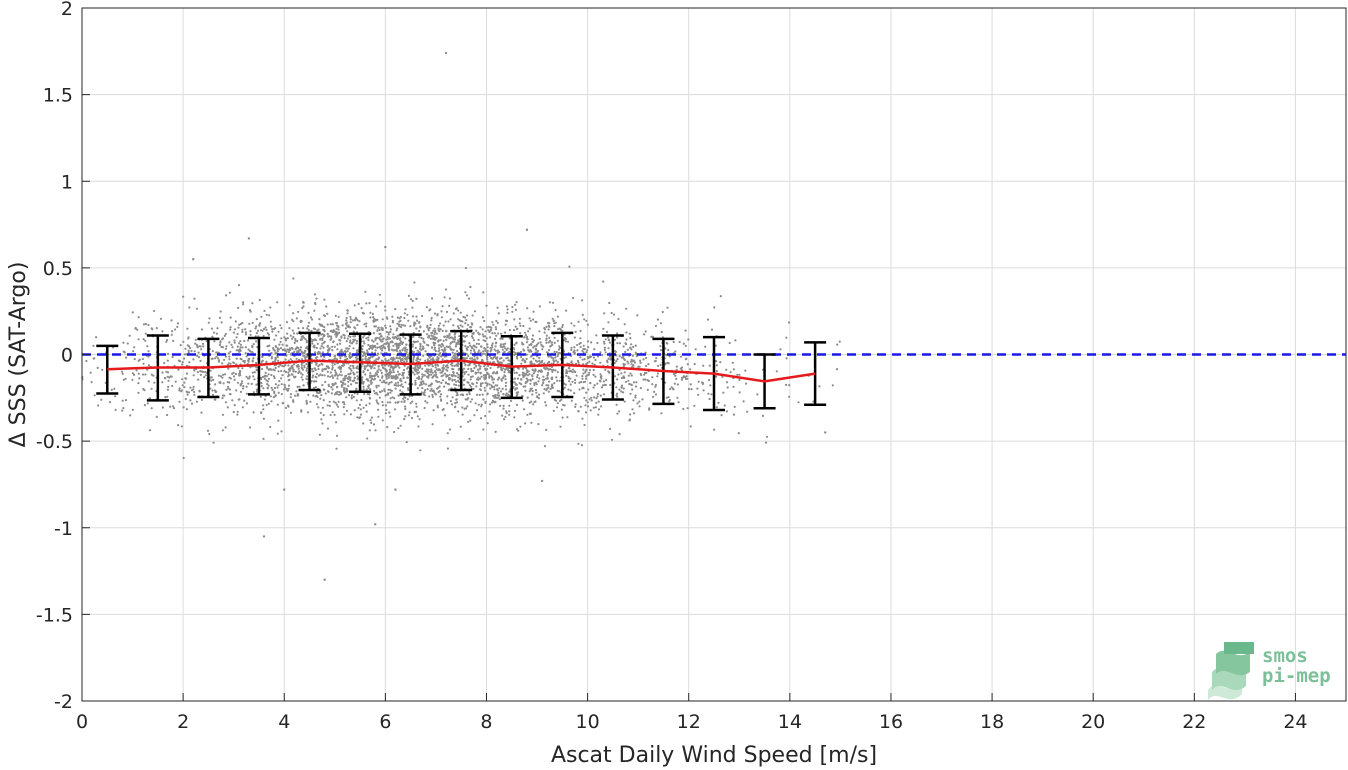 Image resolution: width=1348 pixels, height=770 pixels. I want to click on x-tick-label: 16, so click(891, 722).